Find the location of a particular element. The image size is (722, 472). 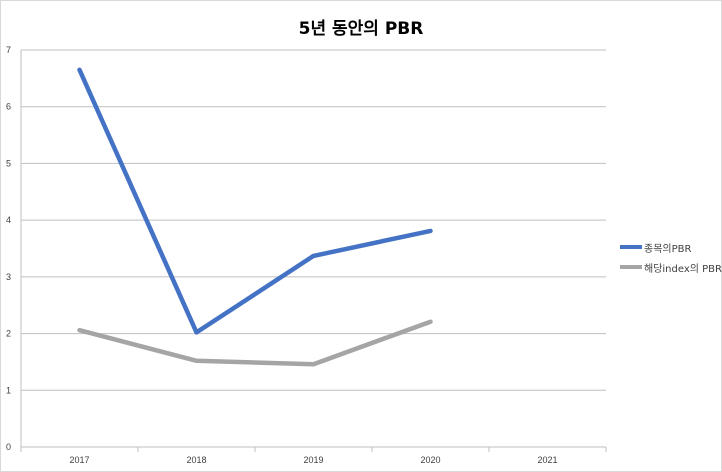

x-tick-label-2021: 2021 is located at coordinates (547, 460).